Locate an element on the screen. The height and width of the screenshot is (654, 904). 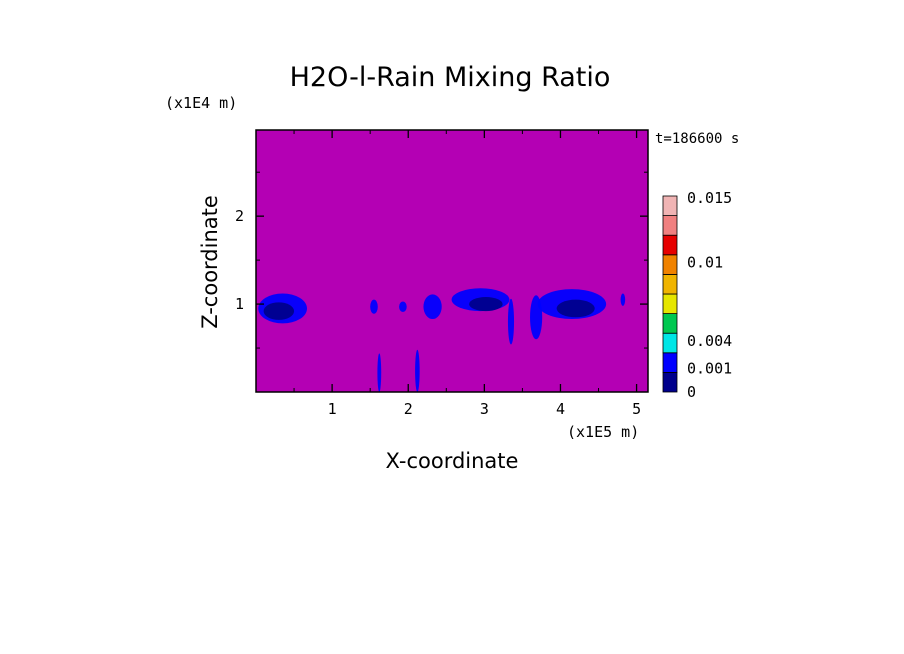
x-tick-label: 4 is located at coordinates (560, 409).